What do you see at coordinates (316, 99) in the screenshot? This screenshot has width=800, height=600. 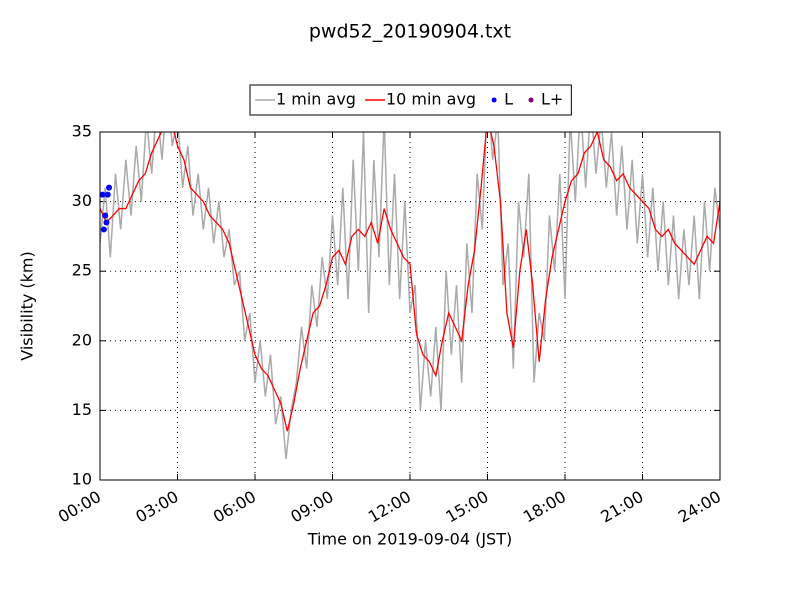 I see `legend-label: 1 min avg` at bounding box center [316, 99].